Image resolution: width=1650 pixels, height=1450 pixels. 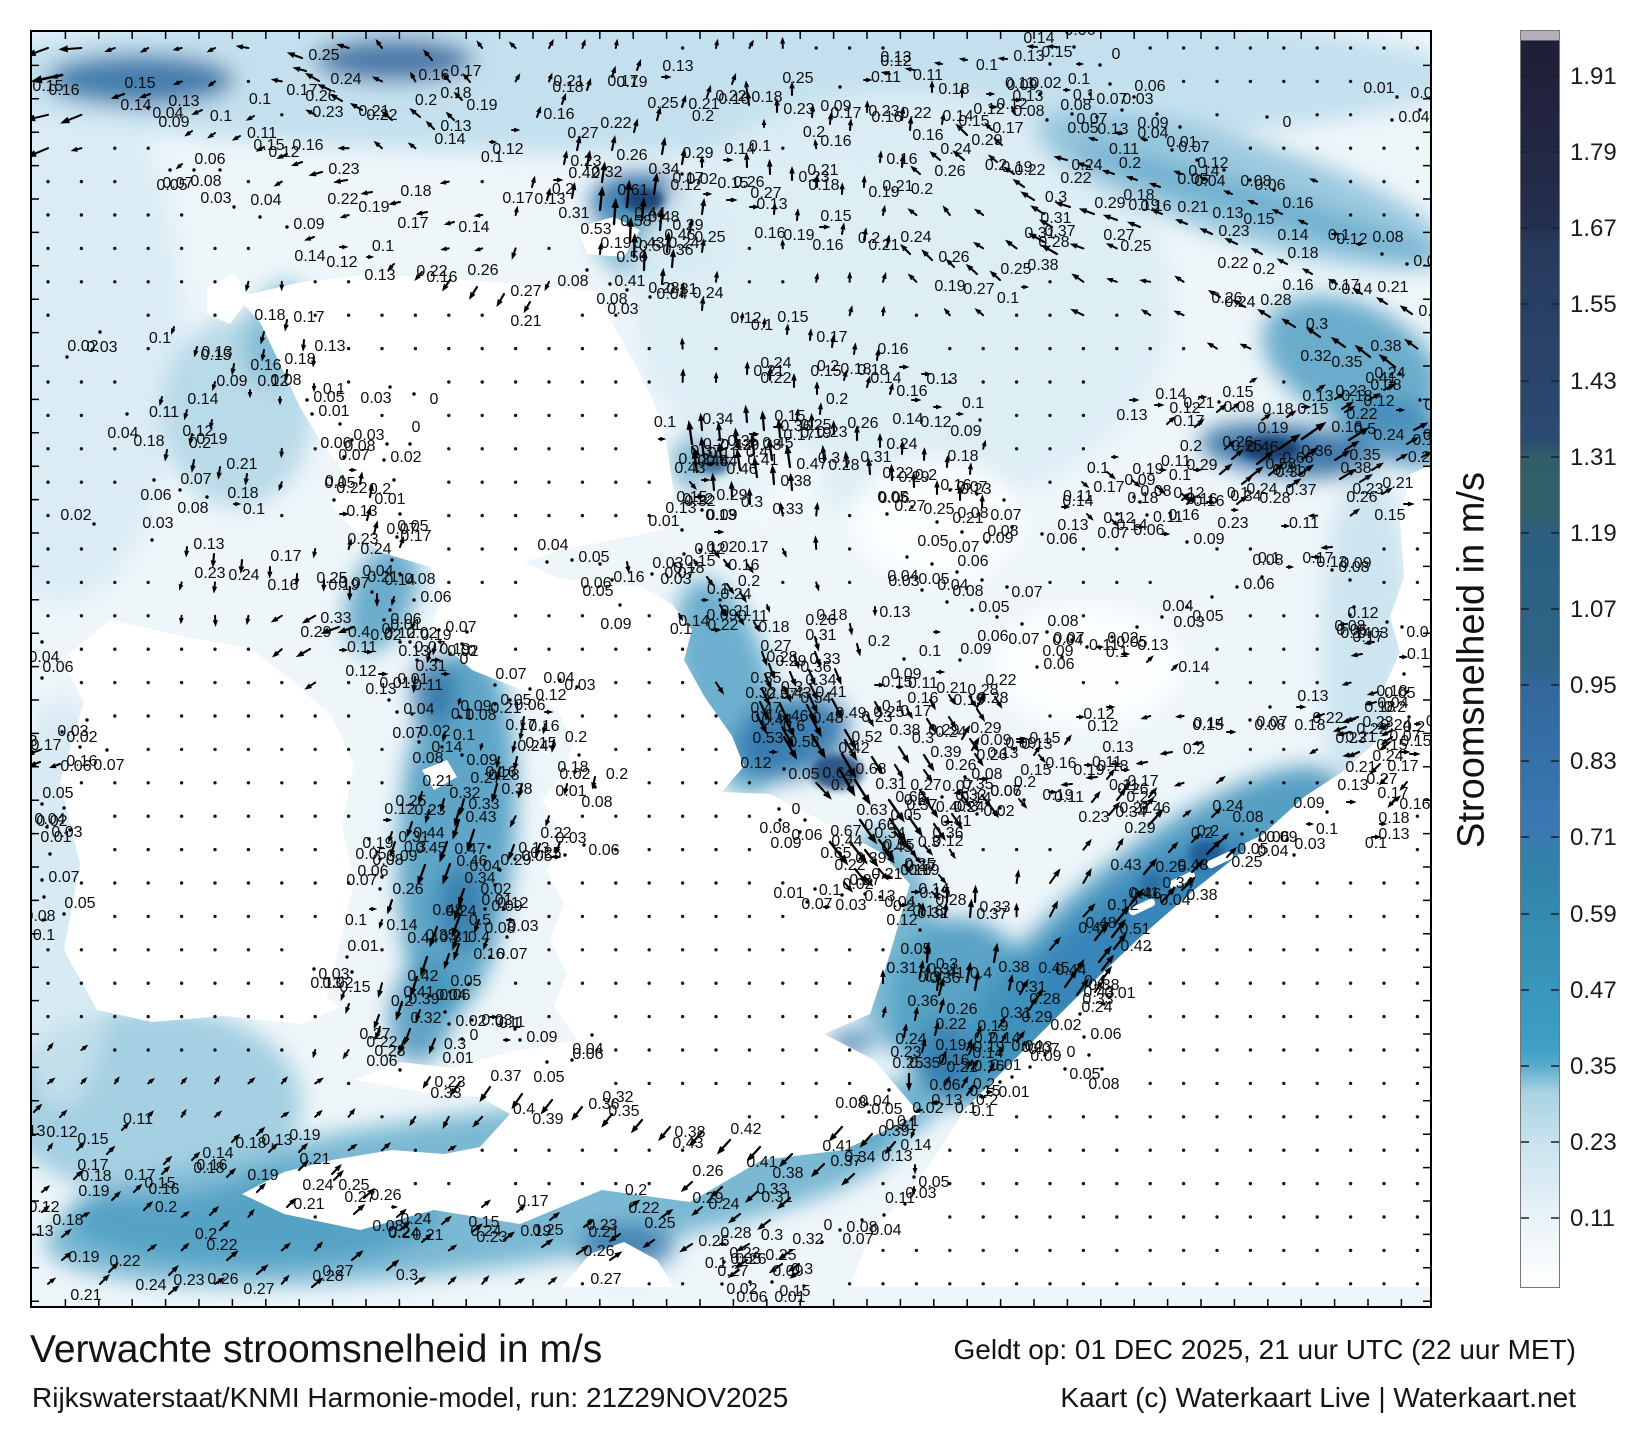 What do you see at coordinates (449, 1082) in the screenshot?
I see `speed-label: 0.23` at bounding box center [449, 1082].